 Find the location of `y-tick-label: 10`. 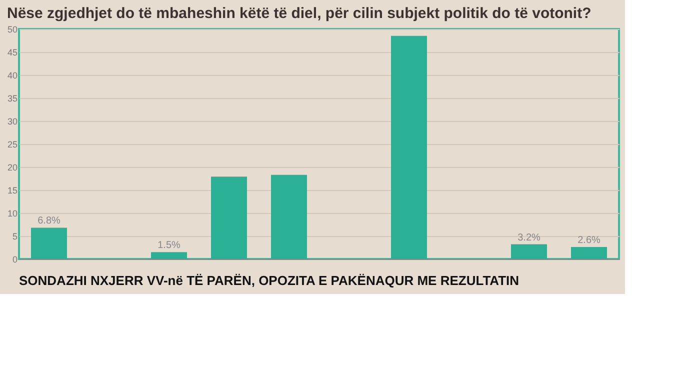

y-tick-label: 10 is located at coordinates (12, 213).